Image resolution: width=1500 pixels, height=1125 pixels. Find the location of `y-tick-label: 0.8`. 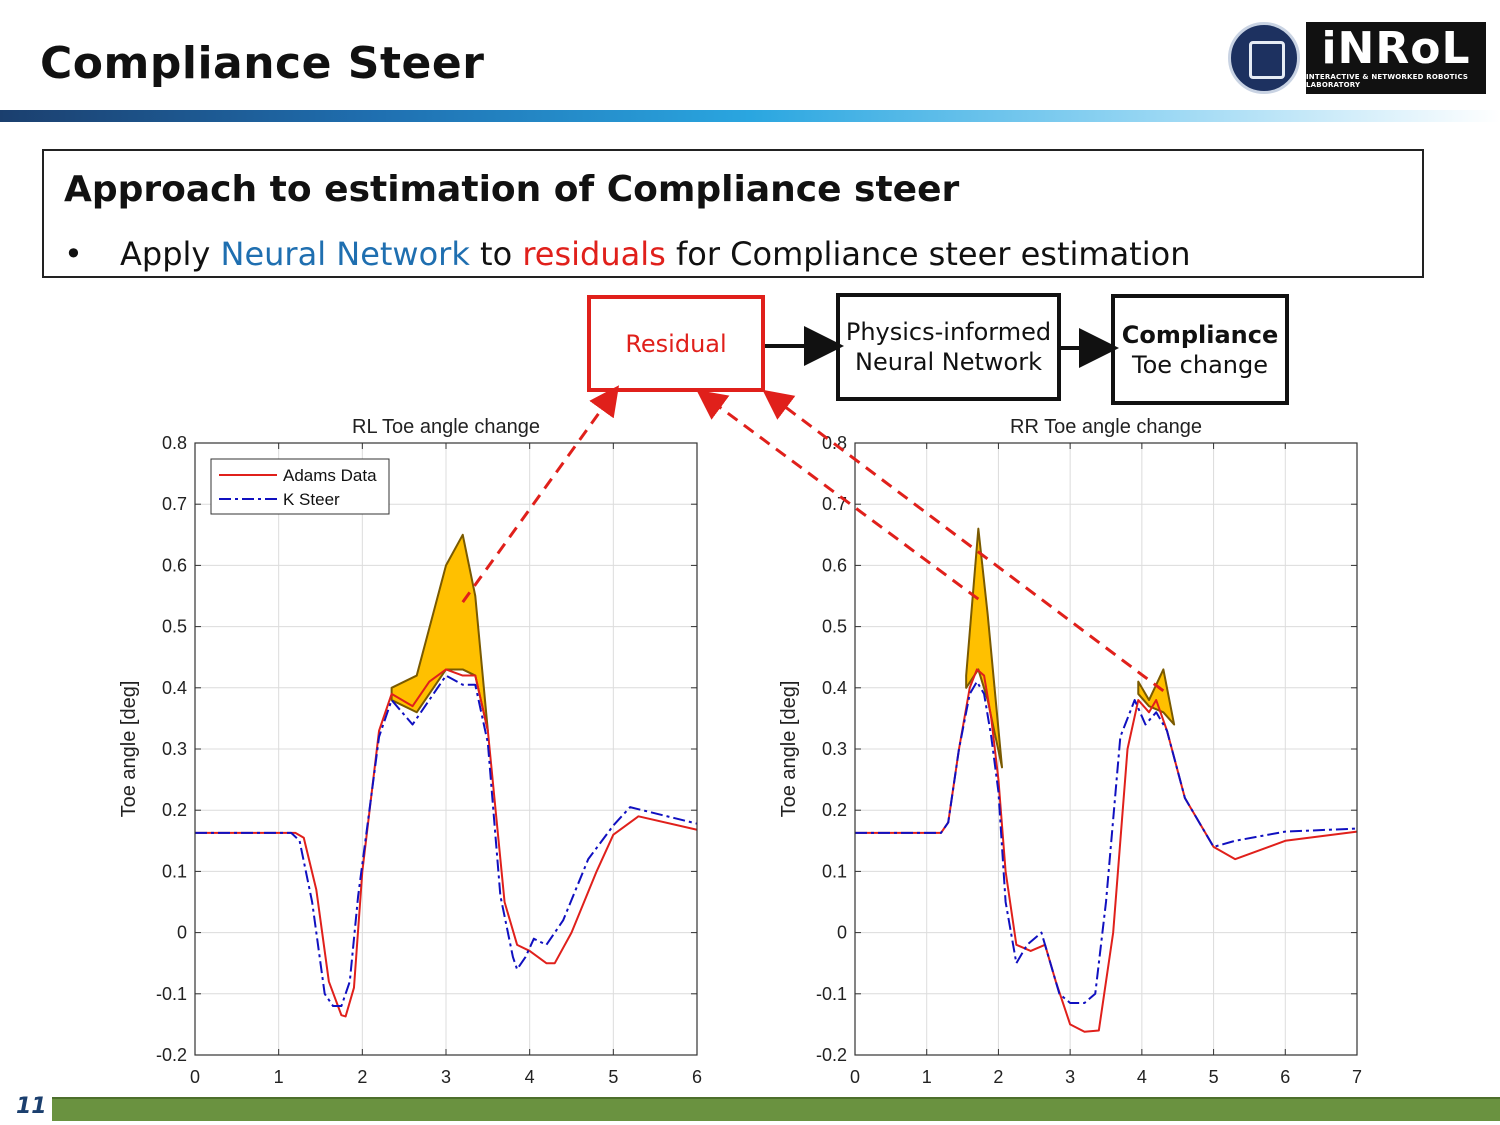

y-tick-label: 0.8 is located at coordinates (174, 443).